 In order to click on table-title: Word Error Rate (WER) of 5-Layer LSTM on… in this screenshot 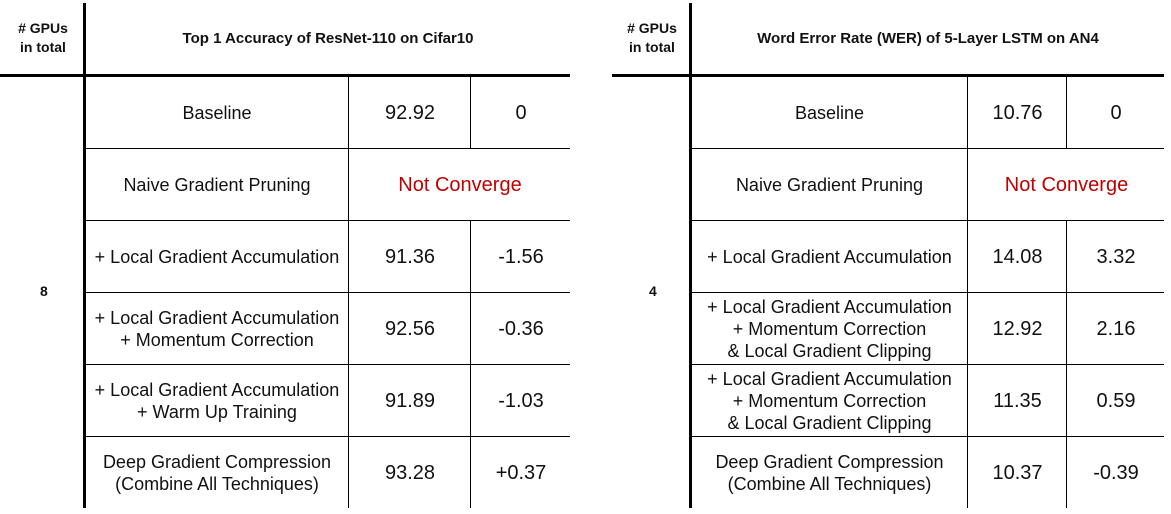, I will do `click(928, 38)`.